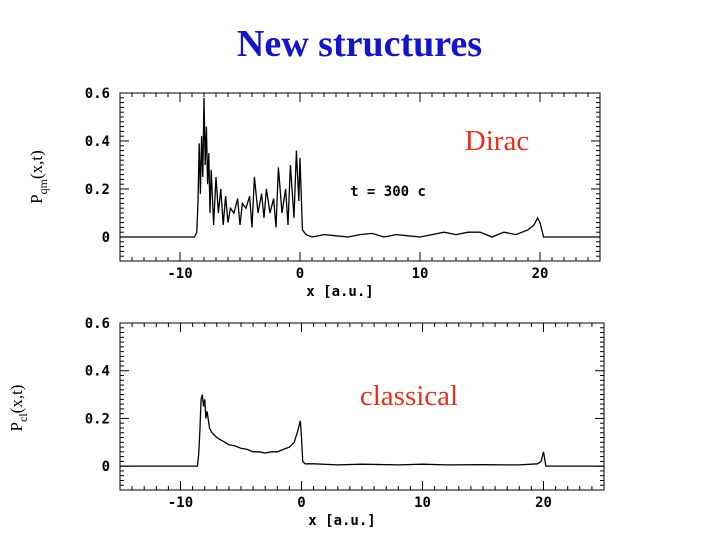  What do you see at coordinates (497, 141) in the screenshot?
I see `series-label: Dirac` at bounding box center [497, 141].